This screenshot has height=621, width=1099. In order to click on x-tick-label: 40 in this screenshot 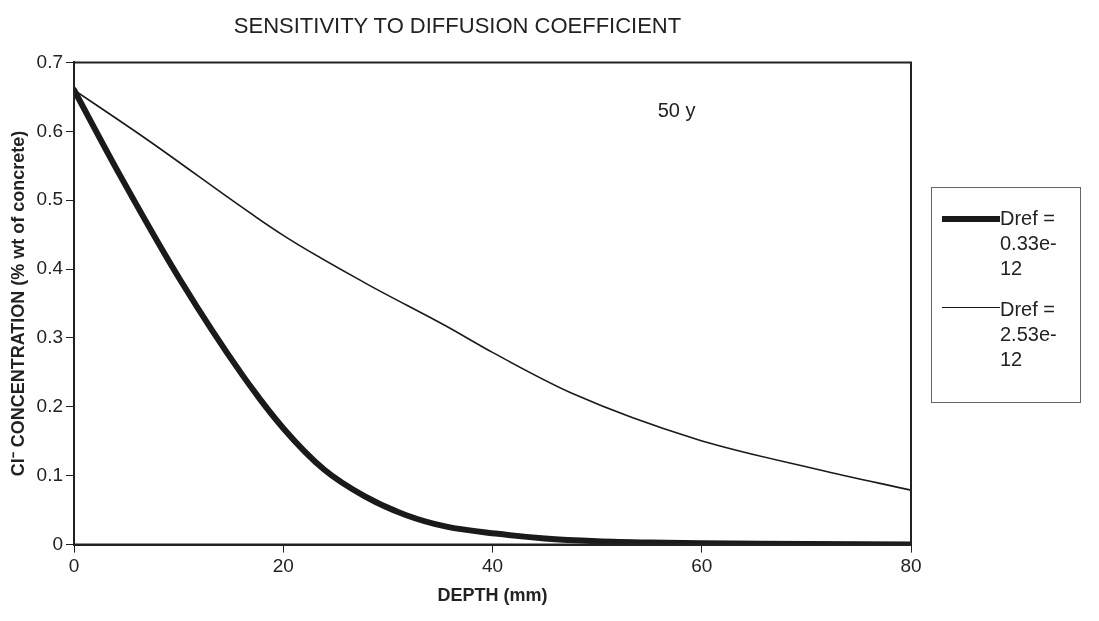, I will do `click(492, 566)`.